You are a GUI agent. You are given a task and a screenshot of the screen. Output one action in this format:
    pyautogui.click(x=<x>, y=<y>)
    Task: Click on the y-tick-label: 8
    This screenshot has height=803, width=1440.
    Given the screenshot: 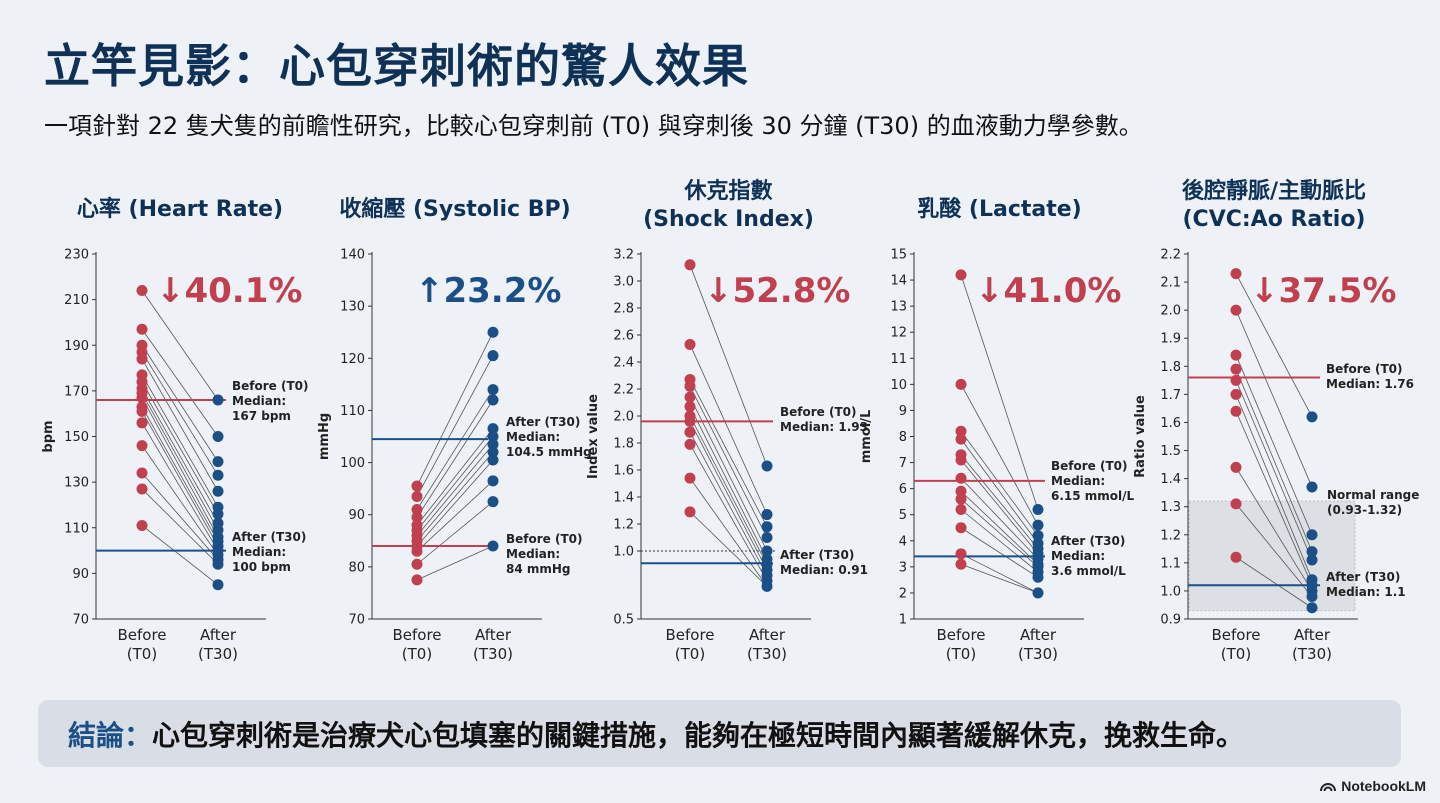 What is the action you would take?
    pyautogui.click(x=903, y=437)
    